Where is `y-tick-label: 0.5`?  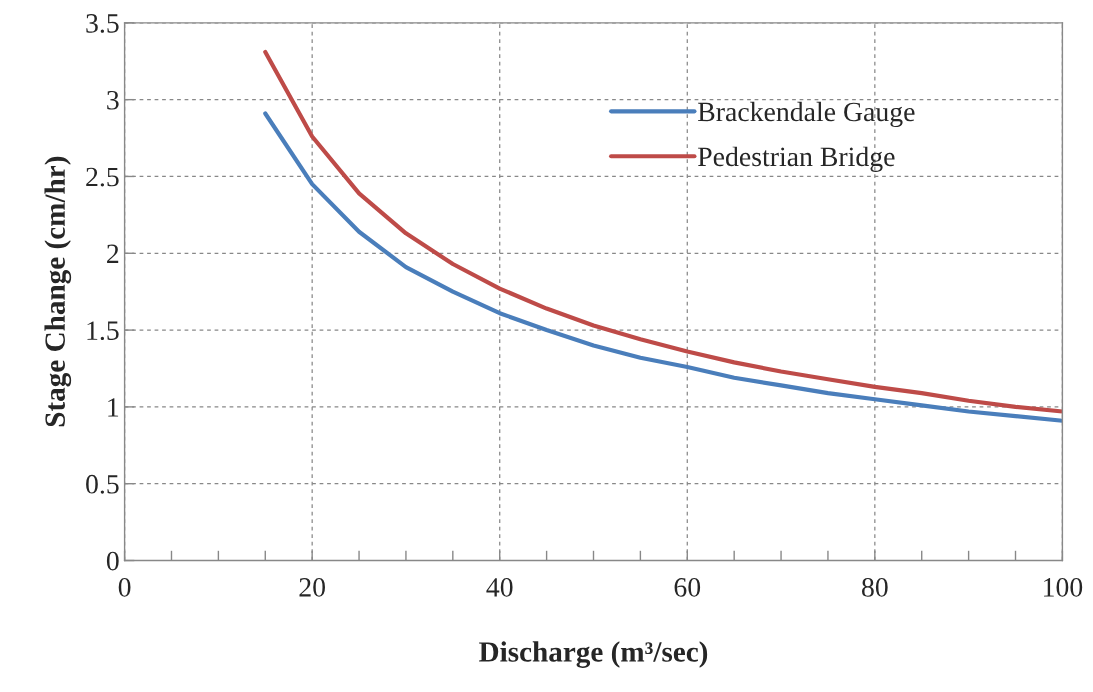 y-tick-label: 0.5 is located at coordinates (102, 484).